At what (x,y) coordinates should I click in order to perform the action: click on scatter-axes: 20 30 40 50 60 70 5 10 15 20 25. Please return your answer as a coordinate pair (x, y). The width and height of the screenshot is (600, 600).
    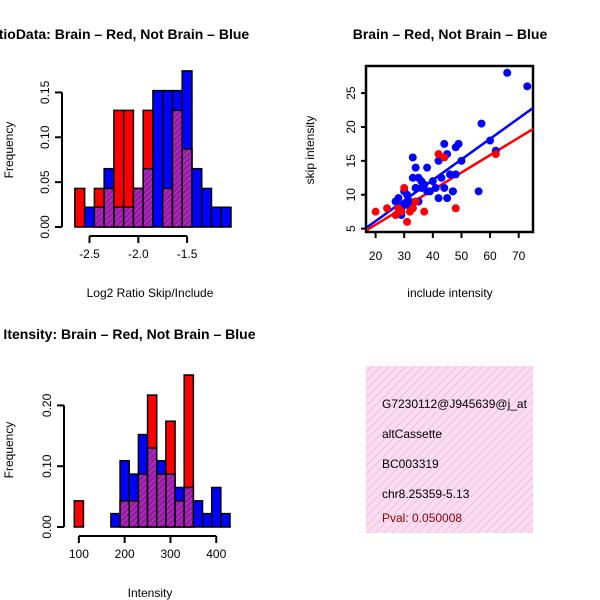
    Looking at the image, I should click on (435, 174).